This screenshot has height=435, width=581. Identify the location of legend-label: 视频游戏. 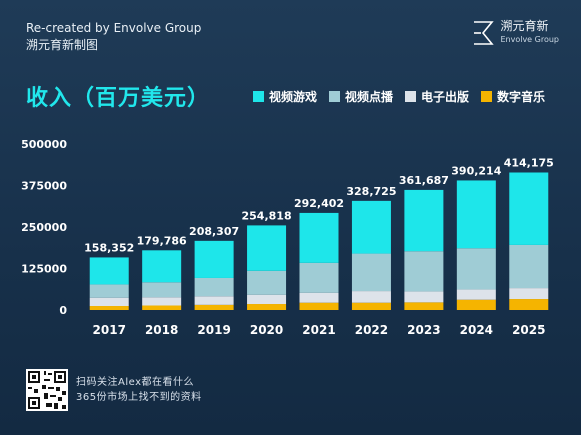
(293, 97).